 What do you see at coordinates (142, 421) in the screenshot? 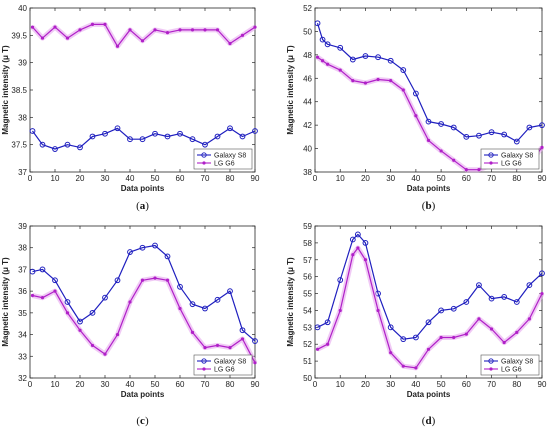
I see `caption-letter: c` at bounding box center [142, 421].